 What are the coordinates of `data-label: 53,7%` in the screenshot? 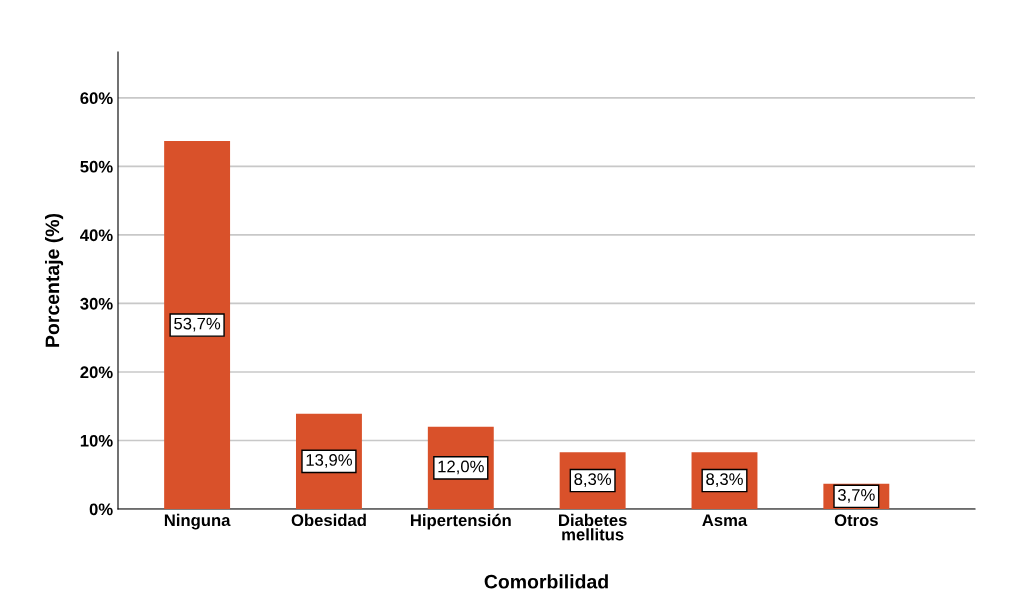 It's located at (197, 324).